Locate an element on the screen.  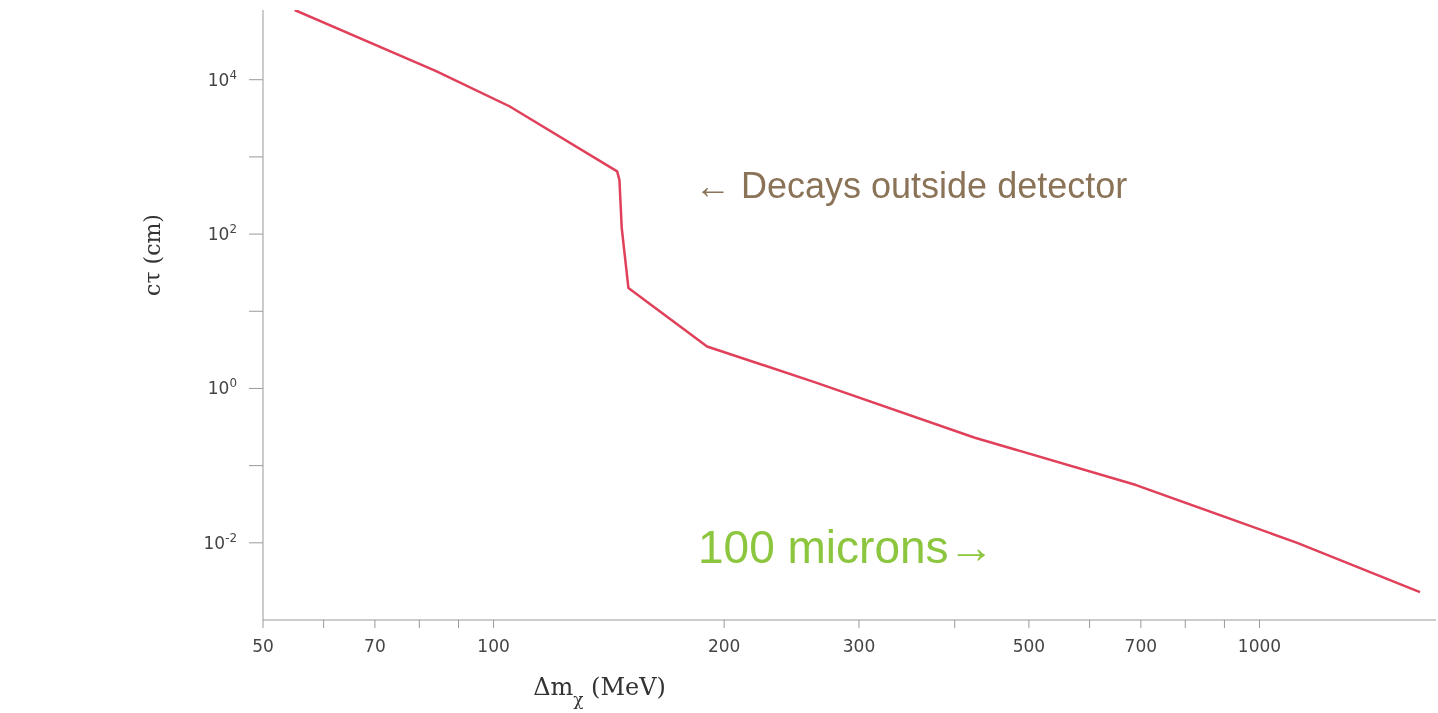
y-tick-label: 10$^{-2}$ is located at coordinates (220, 541).